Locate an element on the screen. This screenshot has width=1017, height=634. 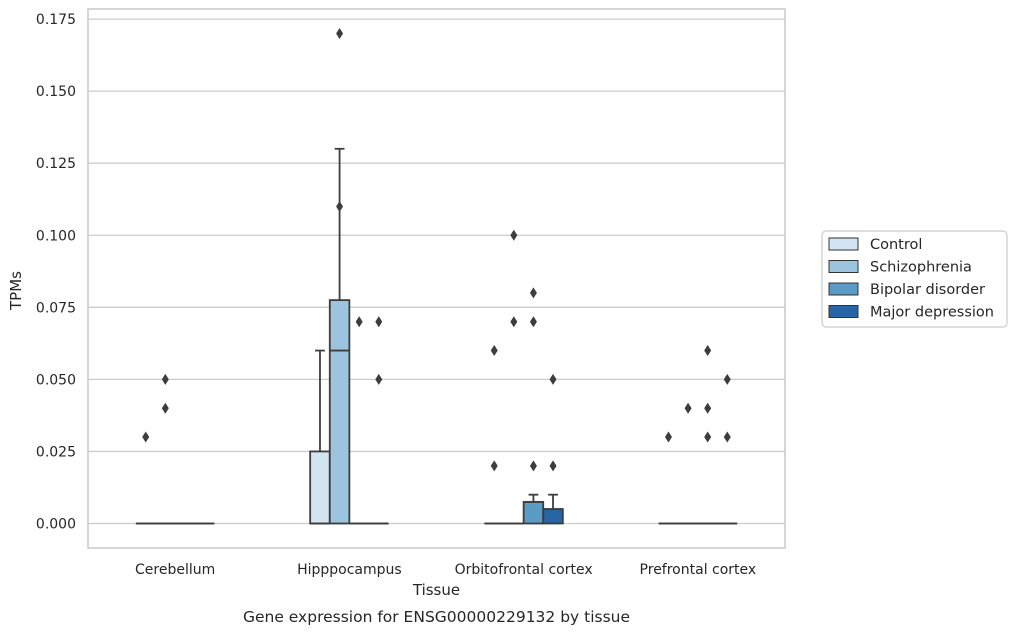
y-tick-label: 0.075 is located at coordinates (56, 308).